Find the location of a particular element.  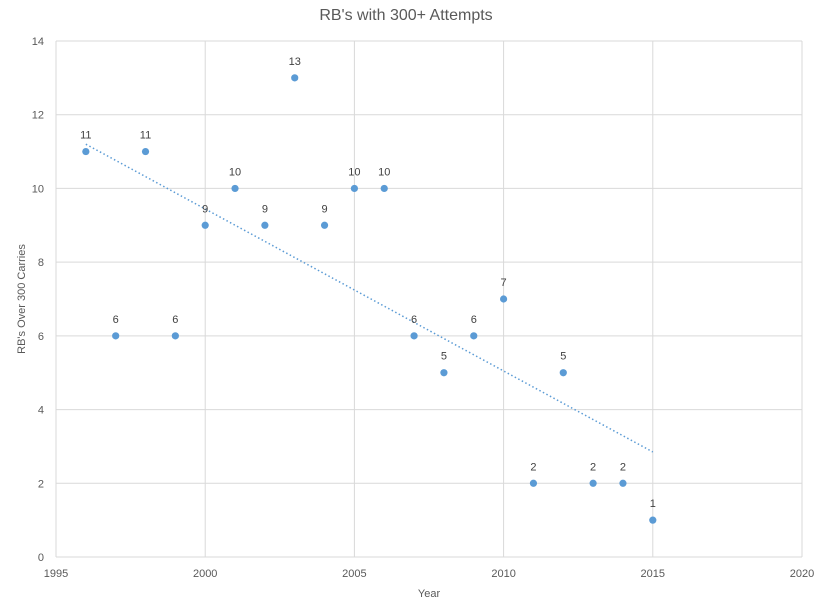

data-label-2001: 10 is located at coordinates (235, 172).